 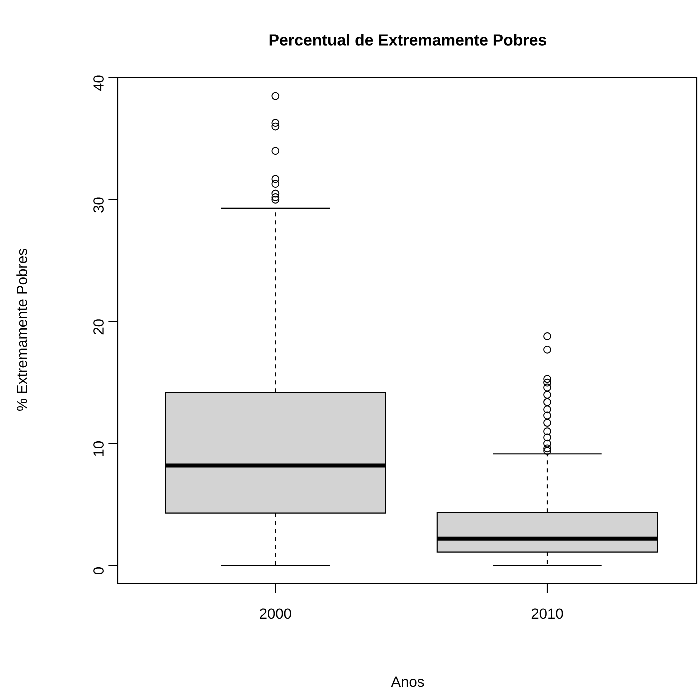 I want to click on y-tick-label: 20, so click(x=99, y=327).